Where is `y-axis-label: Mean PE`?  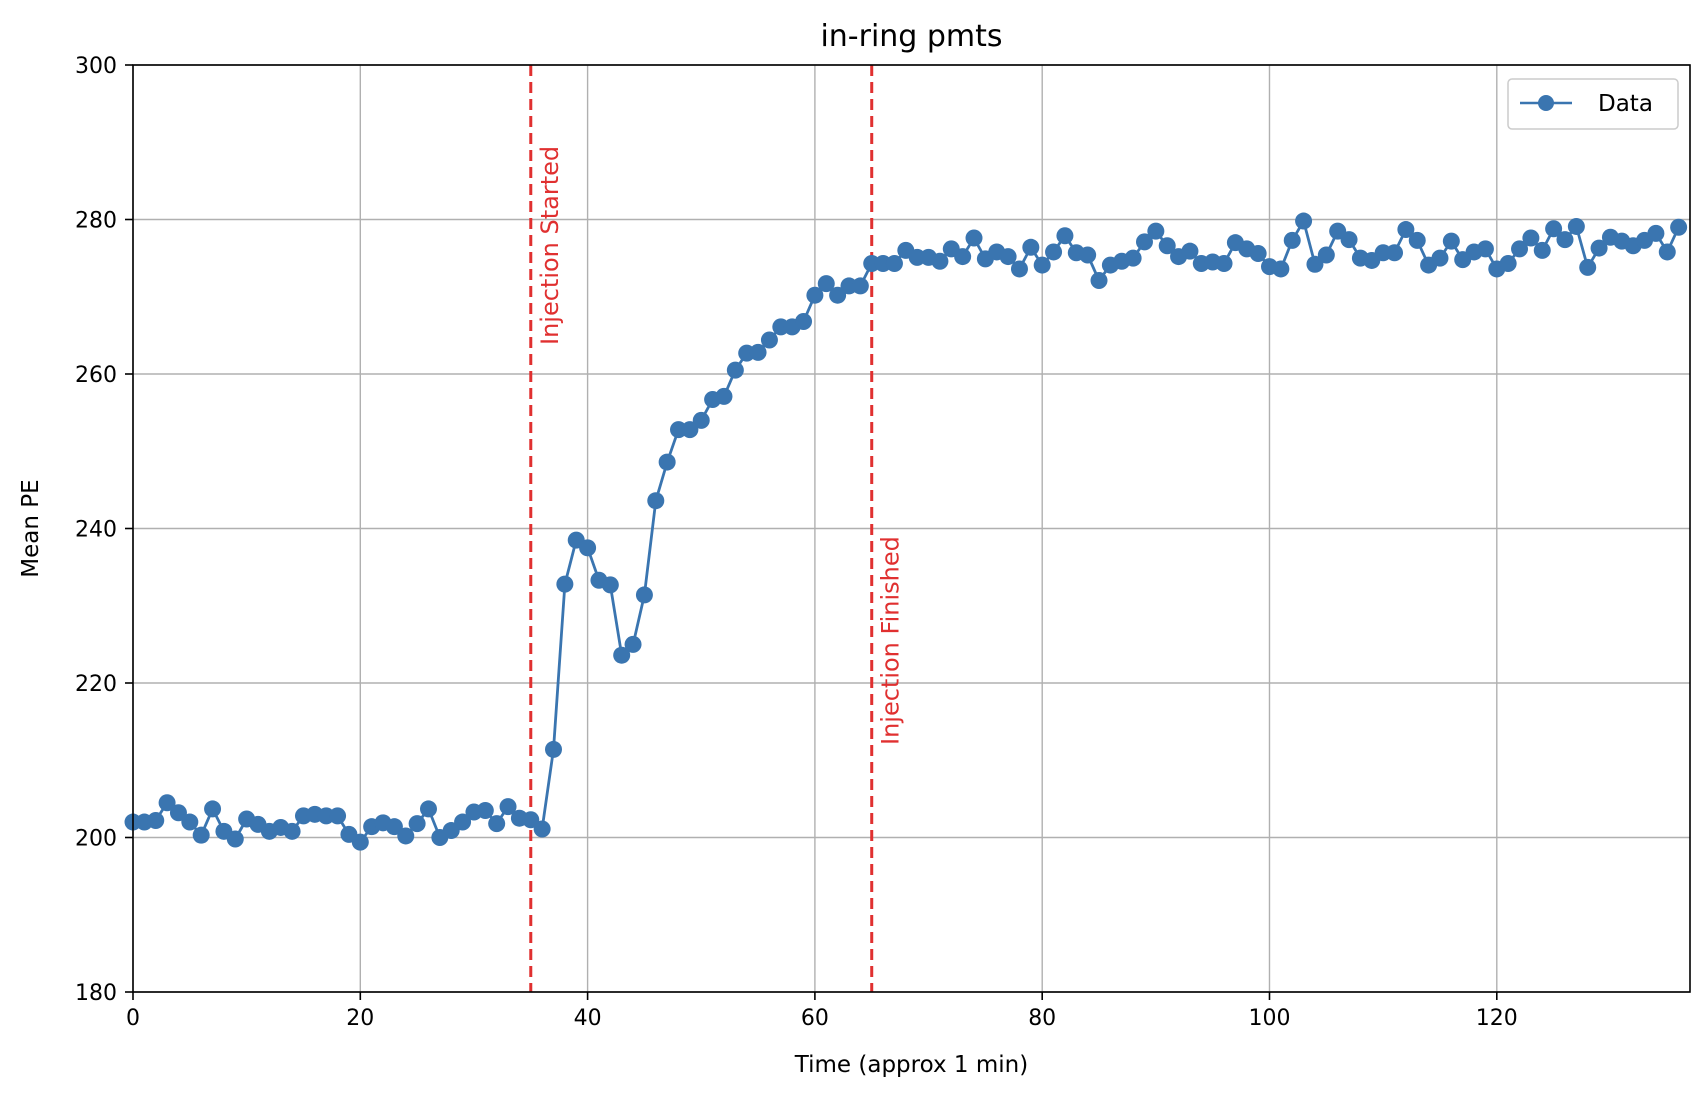 y-axis-label: Mean PE is located at coordinates (31, 528).